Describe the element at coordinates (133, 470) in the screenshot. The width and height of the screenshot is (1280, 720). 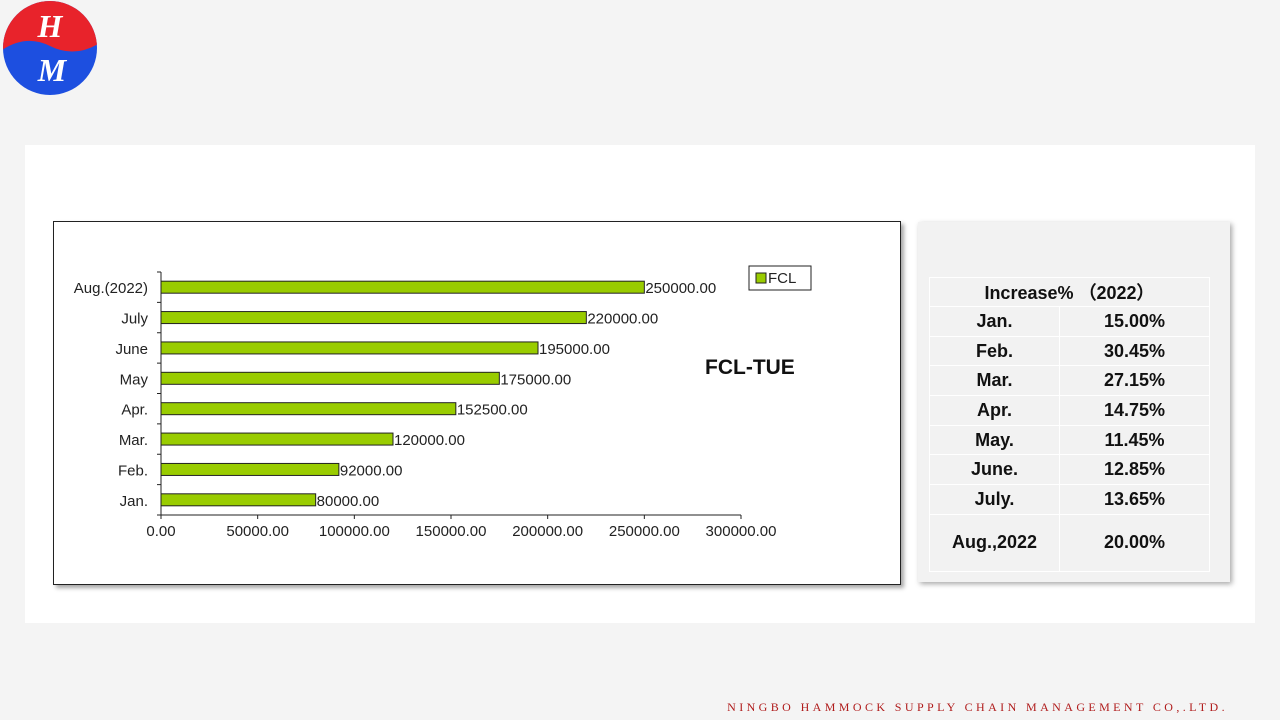
I see `category-label: Feb.` at that location.